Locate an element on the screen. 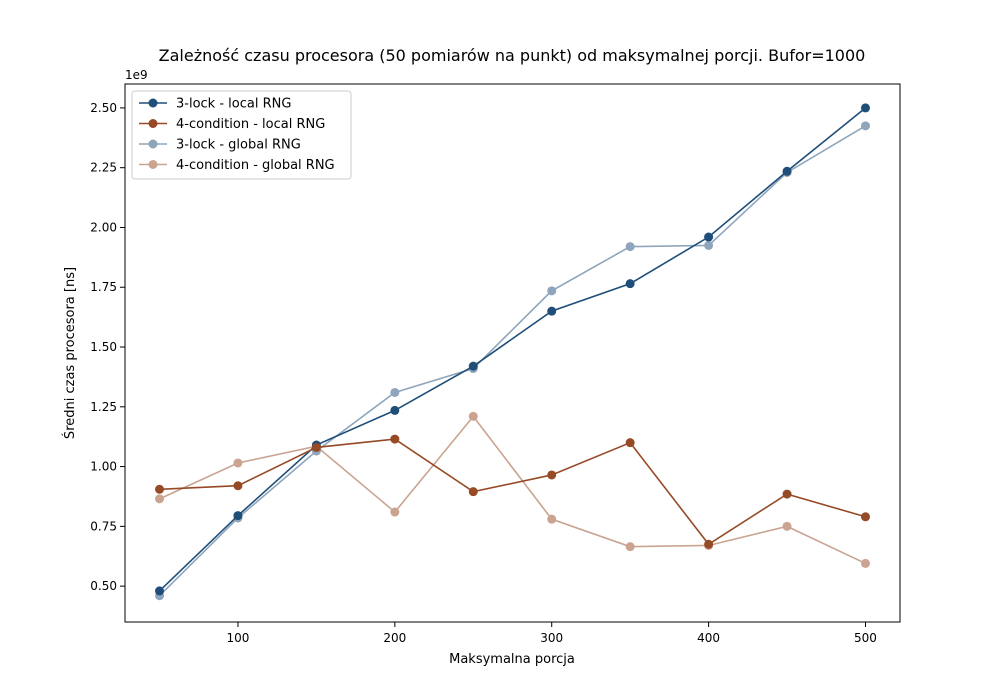 The image size is (1000, 700). legend-box is located at coordinates (241, 135).